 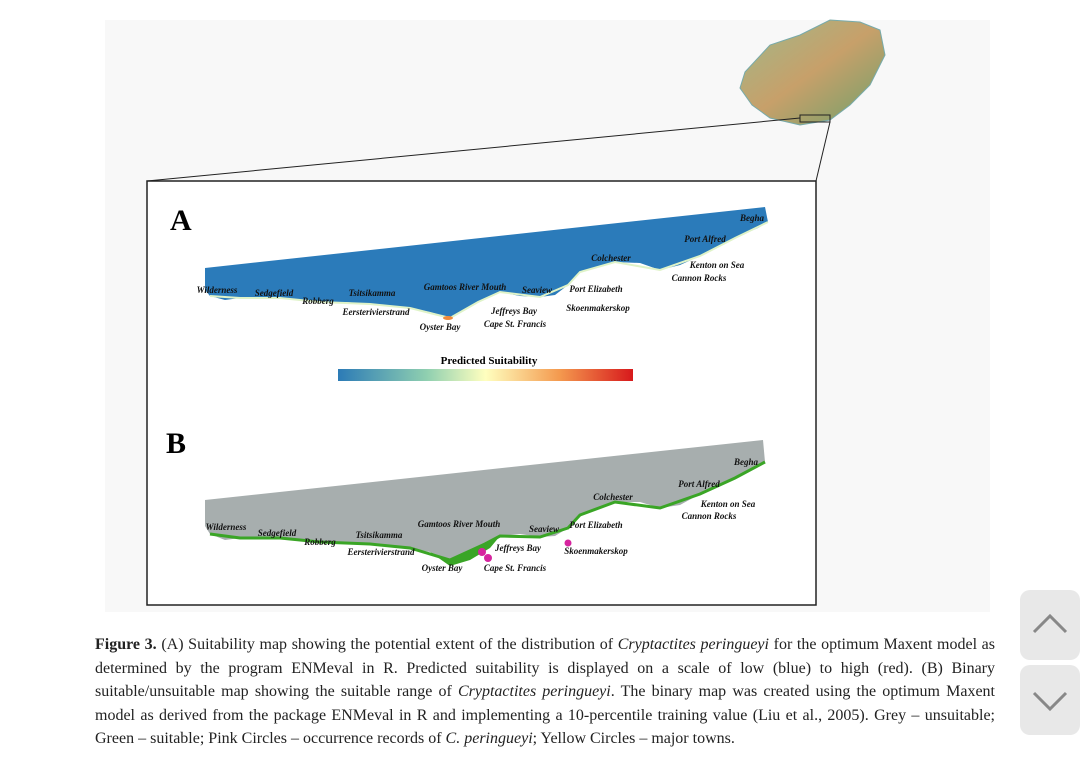 What do you see at coordinates (489, 270) in the screenshot?
I see `coastline` at bounding box center [489, 270].